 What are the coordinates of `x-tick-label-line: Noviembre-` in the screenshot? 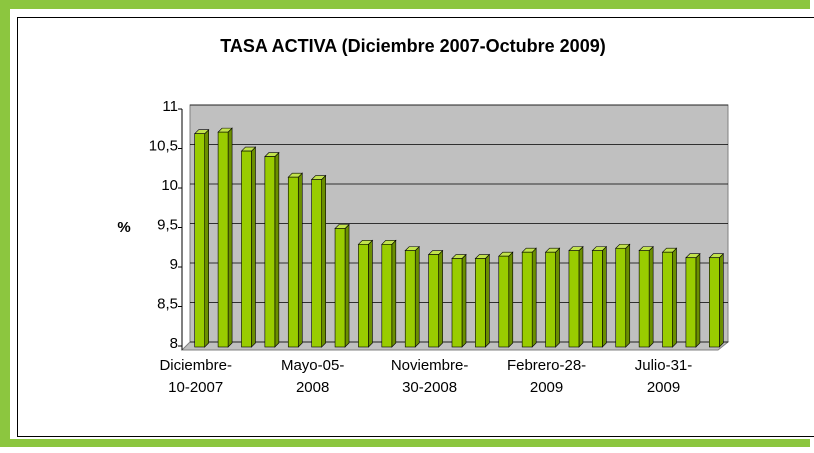 It's located at (430, 365).